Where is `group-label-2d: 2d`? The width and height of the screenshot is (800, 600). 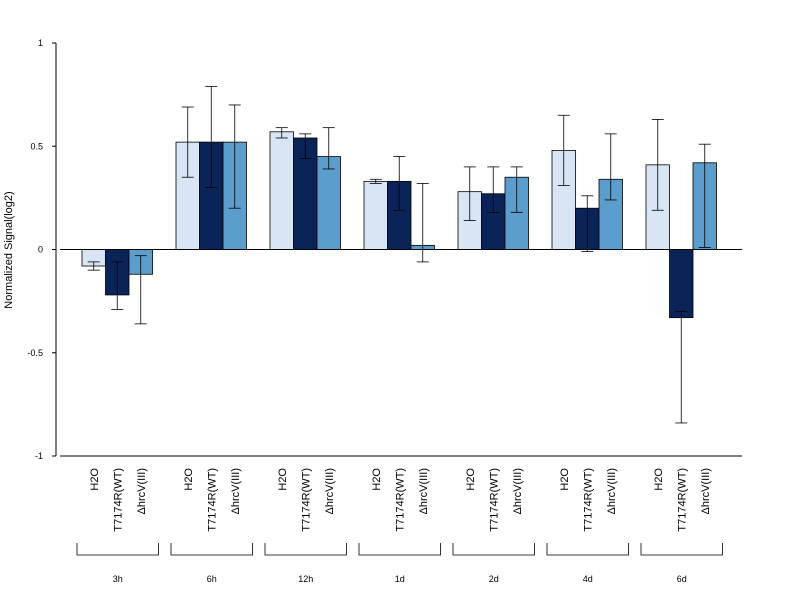
group-label-2d: 2d is located at coordinates (494, 579).